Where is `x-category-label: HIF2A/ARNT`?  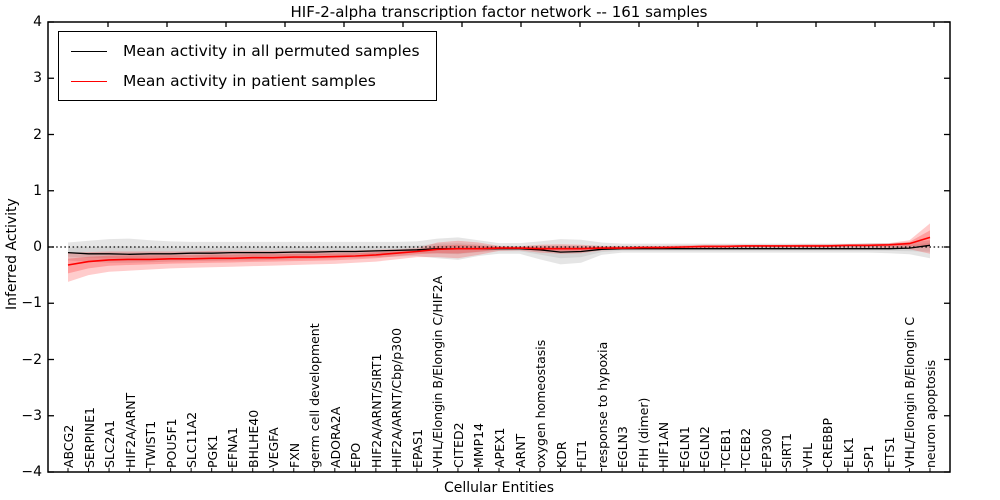 x-category-label: HIF2A/ARNT is located at coordinates (130, 430).